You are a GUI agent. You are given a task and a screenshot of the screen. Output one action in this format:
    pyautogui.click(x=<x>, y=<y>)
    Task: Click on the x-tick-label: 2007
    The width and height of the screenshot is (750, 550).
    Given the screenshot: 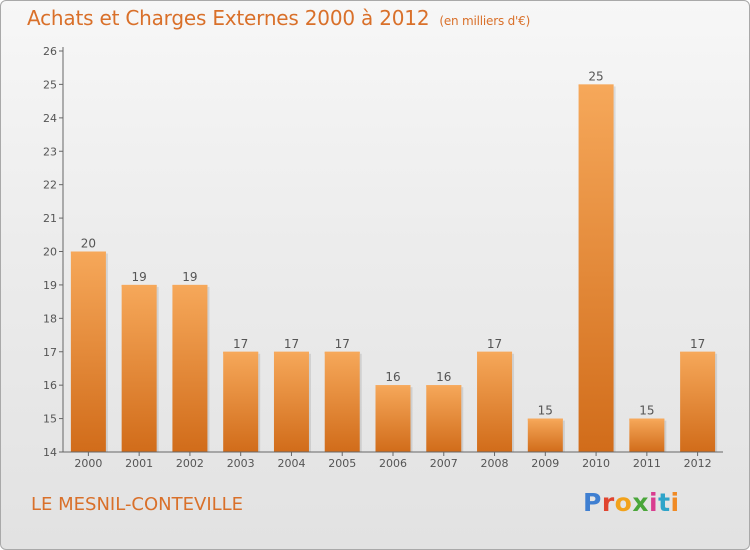 What is the action you would take?
    pyautogui.click(x=444, y=463)
    